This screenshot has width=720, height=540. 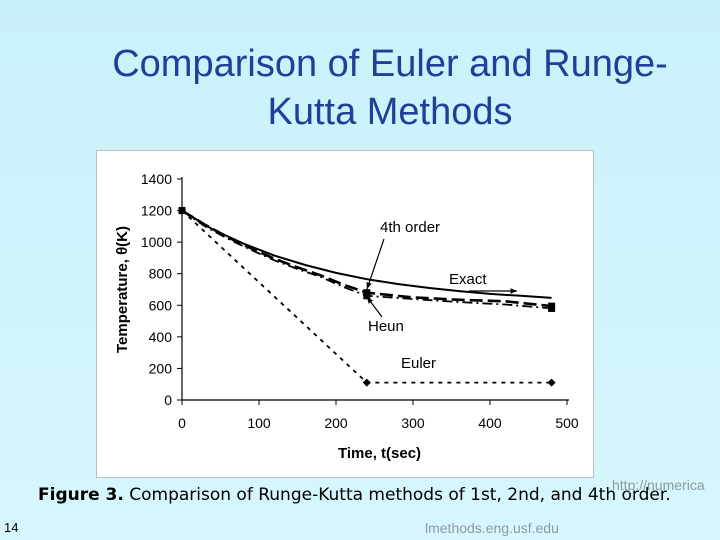 I want to click on footer-url-part-1: http://numerica, so click(x=658, y=485).